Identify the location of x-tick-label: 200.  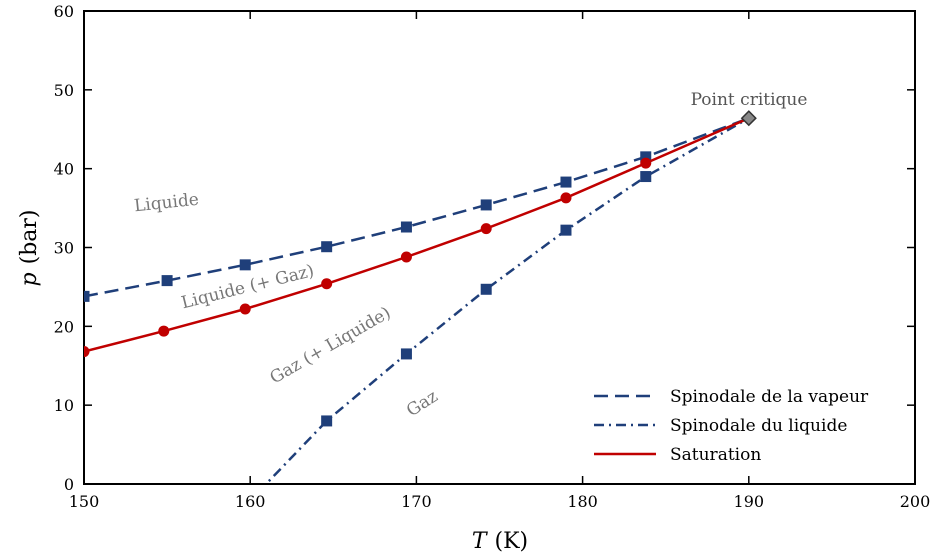
(915, 501).